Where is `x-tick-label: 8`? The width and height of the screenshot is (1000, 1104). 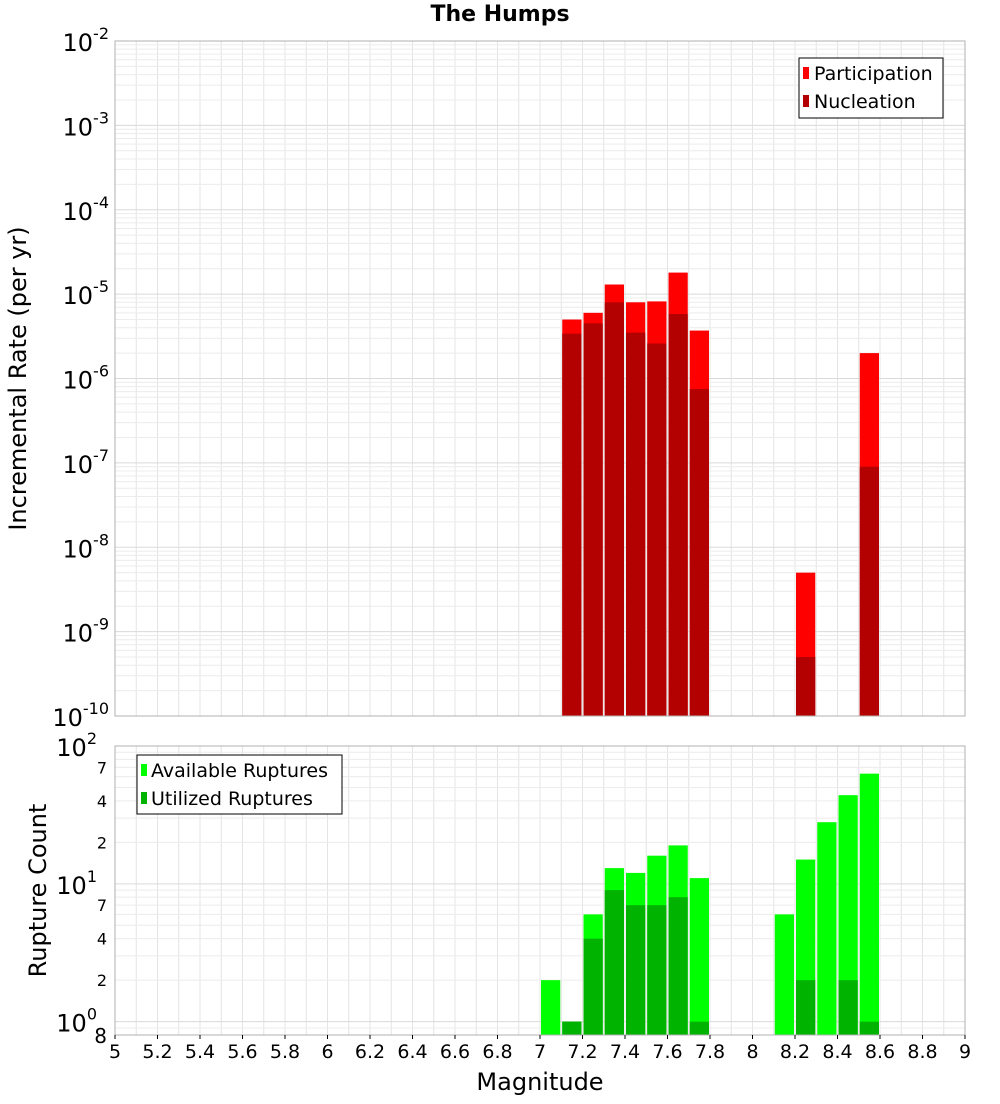
x-tick-label: 8 is located at coordinates (752, 1052).